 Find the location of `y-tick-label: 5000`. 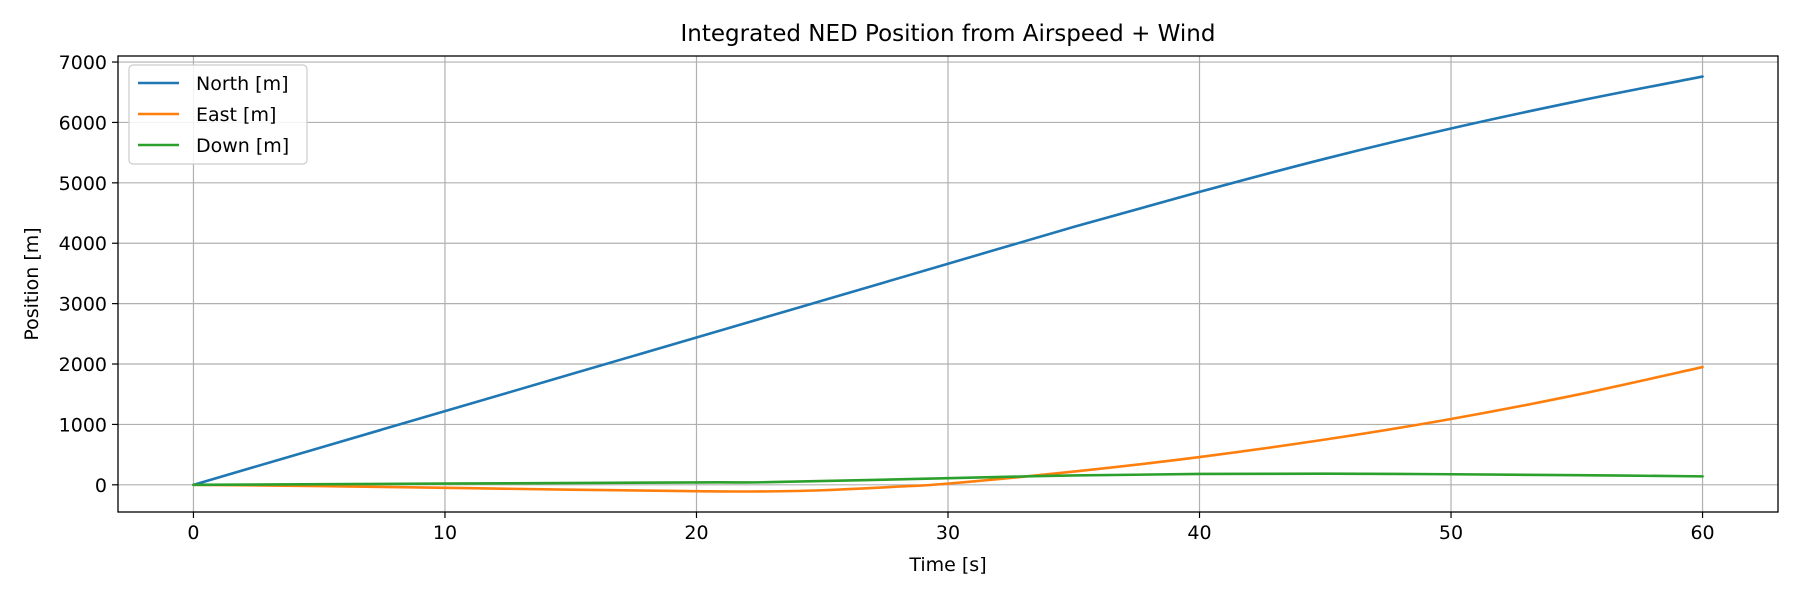

y-tick-label: 5000 is located at coordinates (83, 184).